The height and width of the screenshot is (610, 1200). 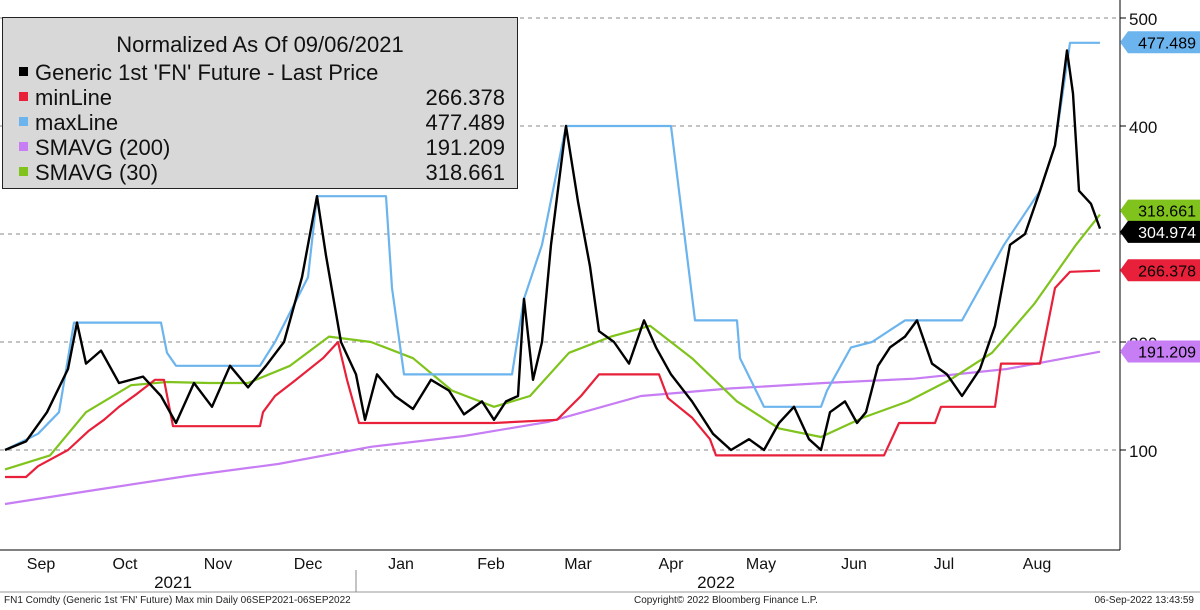 I want to click on legend-swatch-minline, so click(x=23, y=96).